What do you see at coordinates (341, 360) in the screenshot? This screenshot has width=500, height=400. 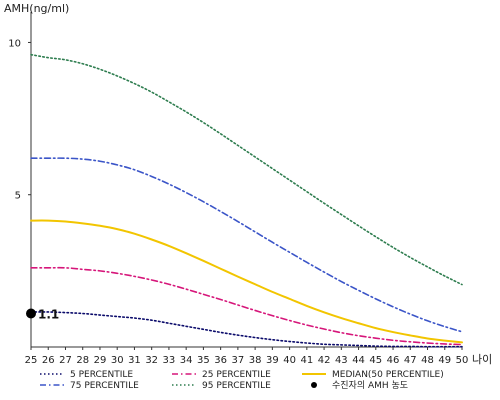 I see `x-tick-label: 43` at bounding box center [341, 360].